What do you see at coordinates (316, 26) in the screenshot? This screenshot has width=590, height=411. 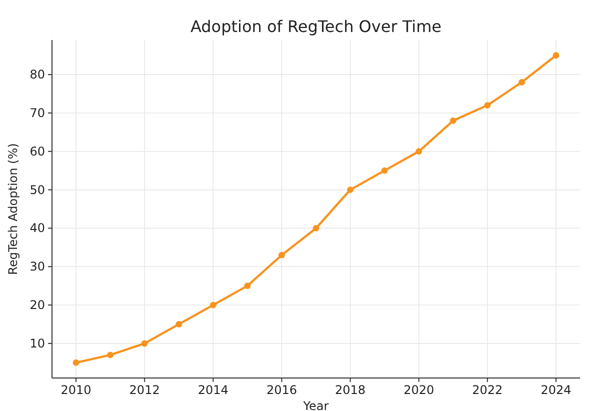 I see `chart-title: Adoption of RegTech Over Time` at bounding box center [316, 26].